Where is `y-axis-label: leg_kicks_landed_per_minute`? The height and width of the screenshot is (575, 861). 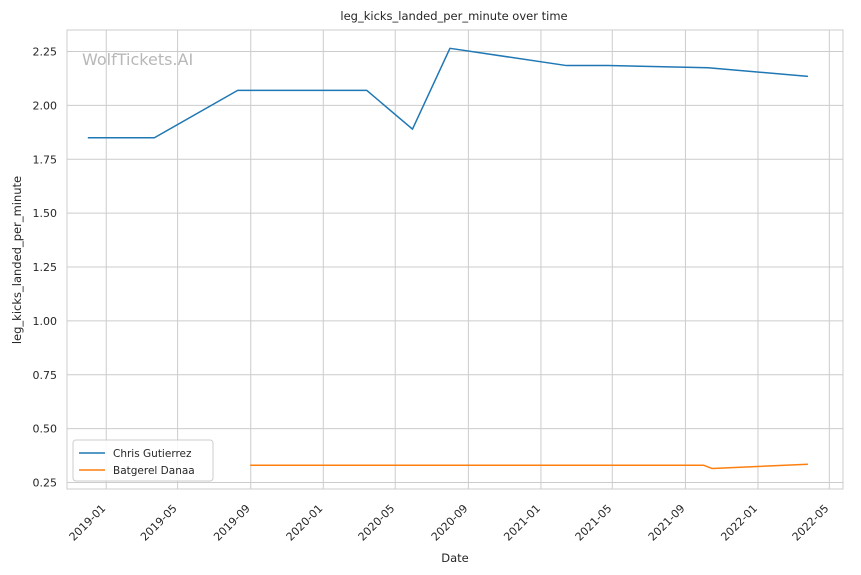
y-axis-label: leg_kicks_landed_per_minute is located at coordinates (17, 260).